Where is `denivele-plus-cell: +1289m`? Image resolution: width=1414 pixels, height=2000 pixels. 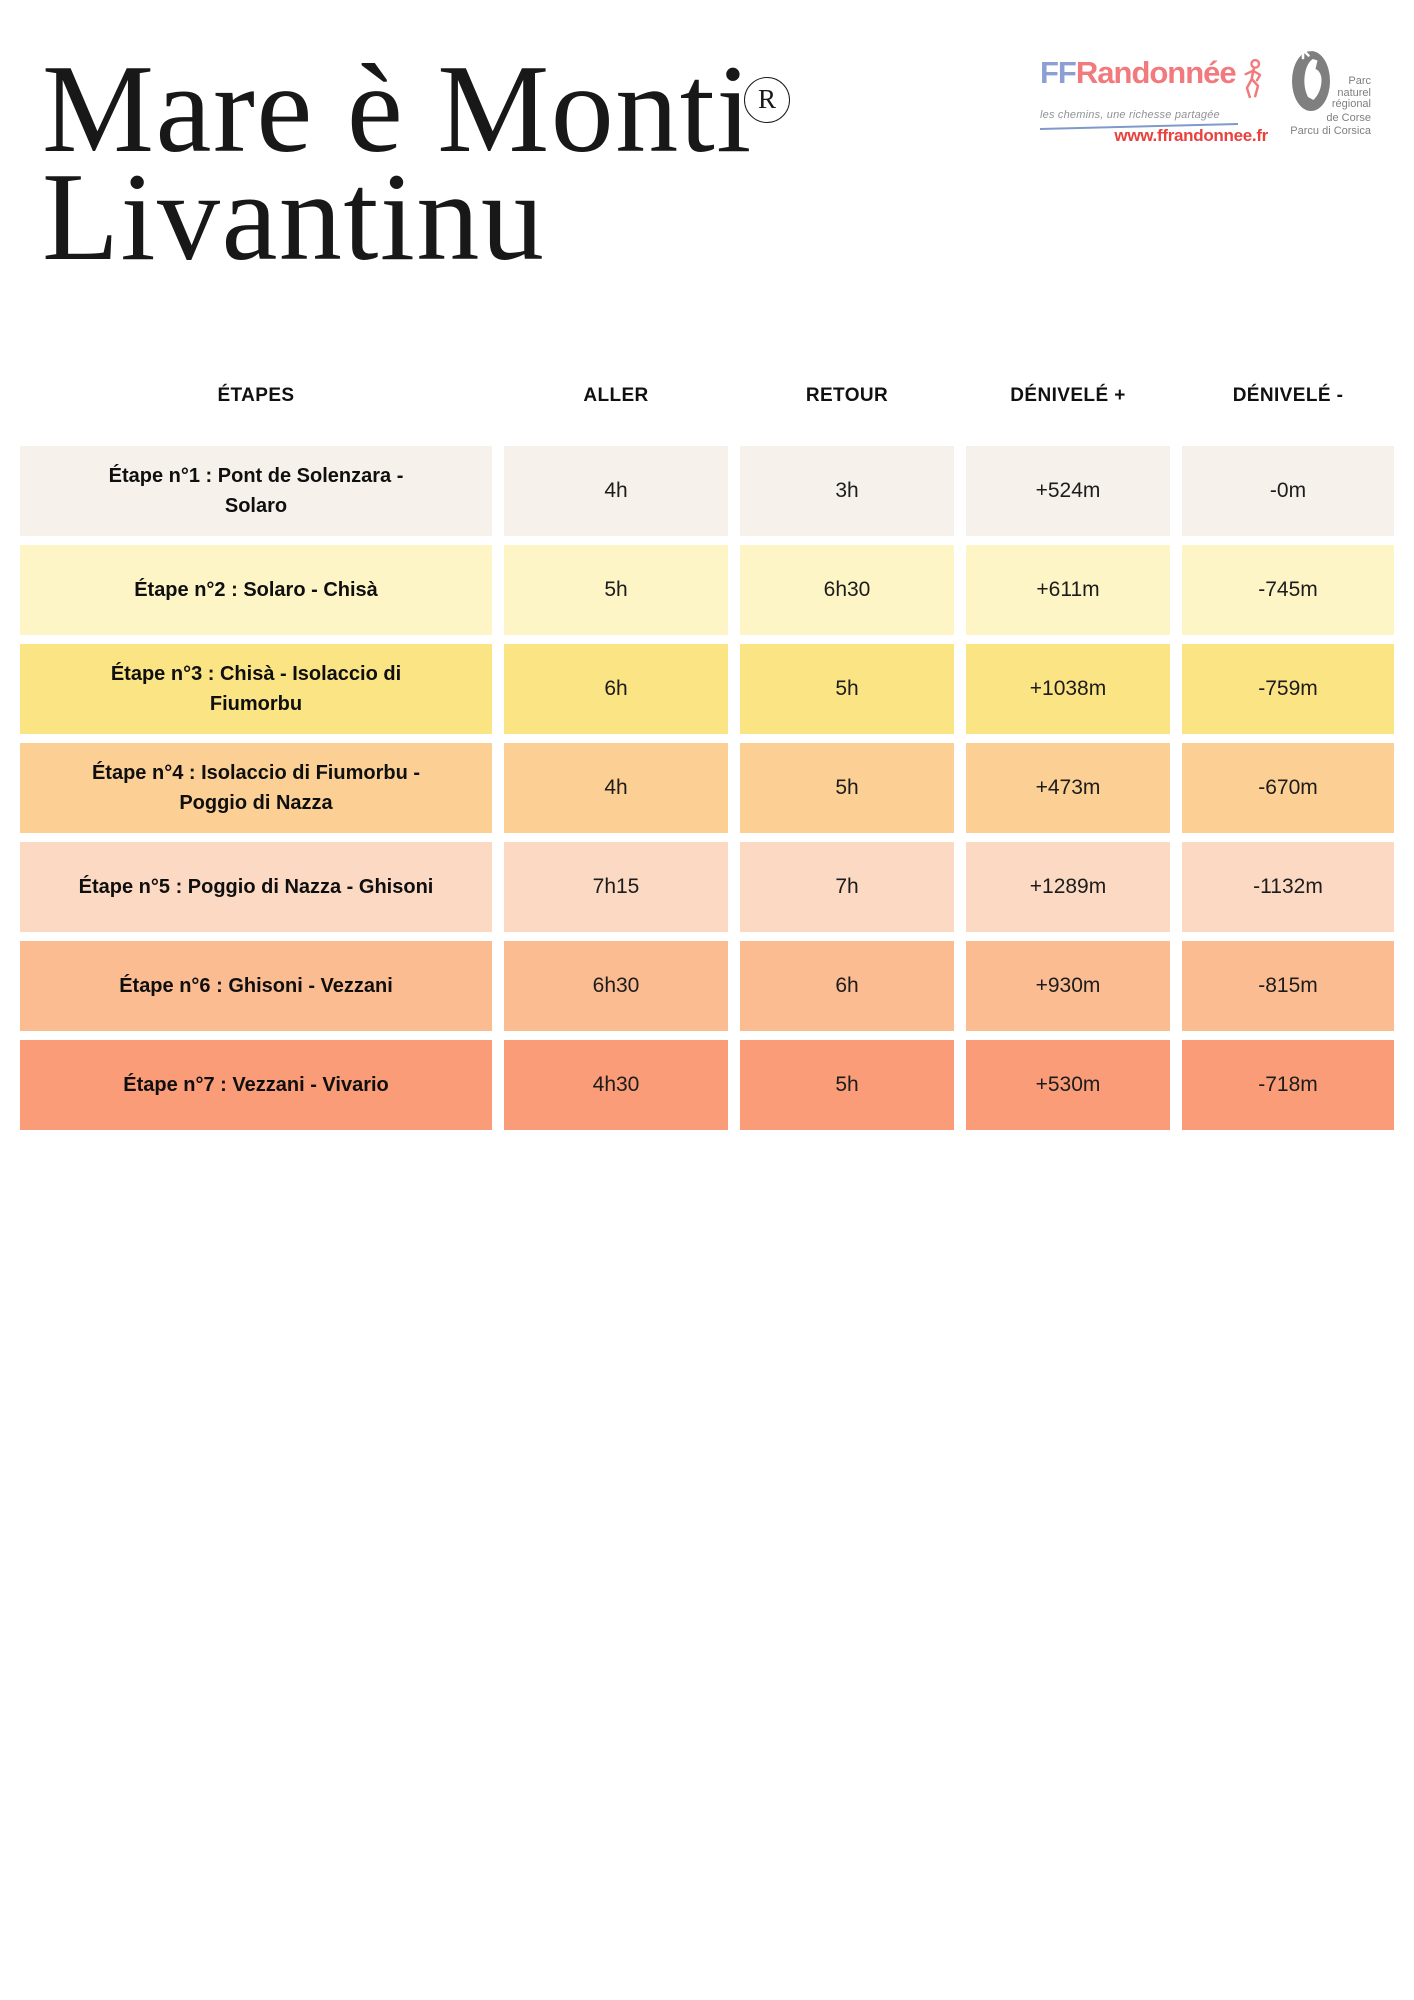 denivele-plus-cell: +1289m is located at coordinates (1068, 887).